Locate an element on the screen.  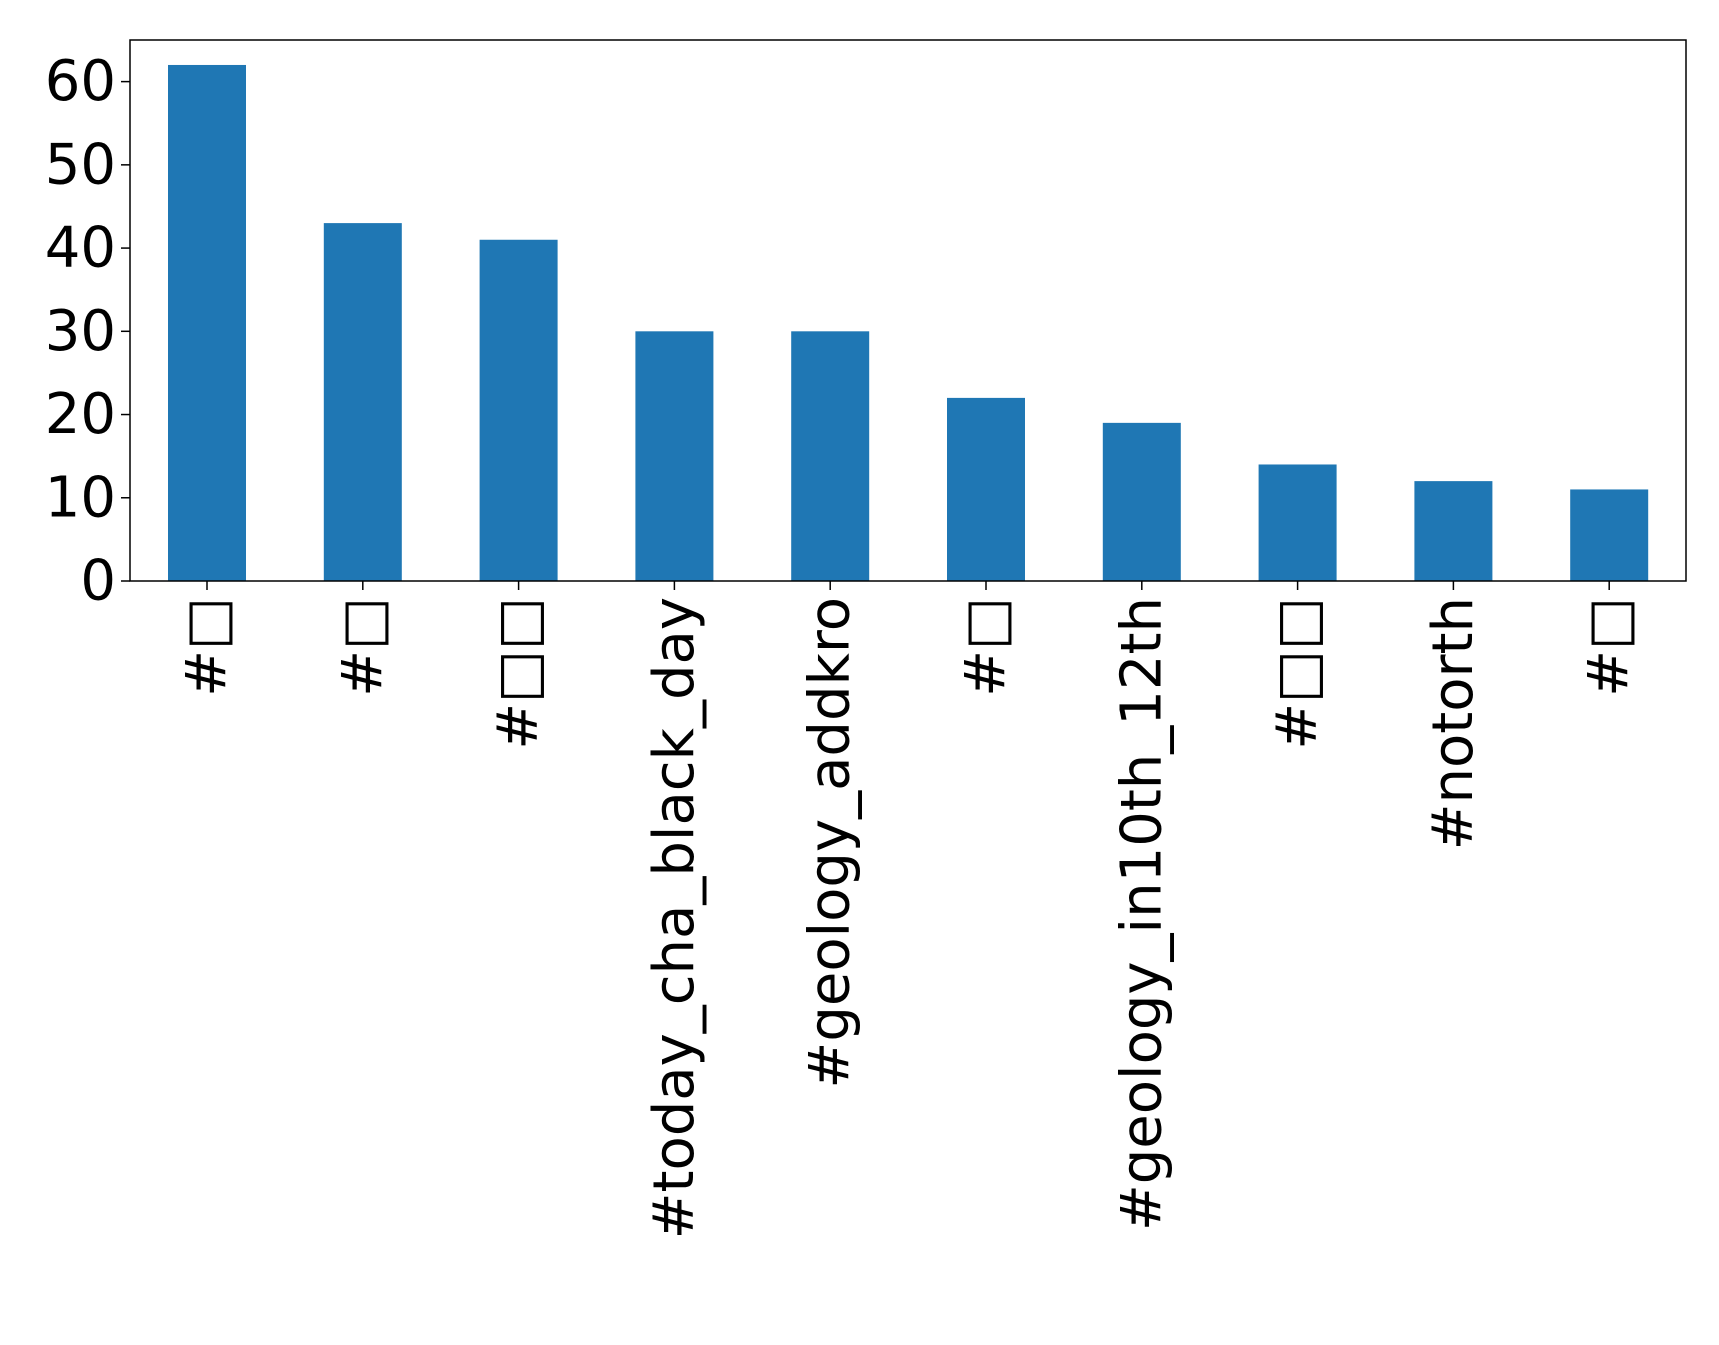
x-tick-label-7: #geology_in10th_12th is located at coordinates (1141, 914).